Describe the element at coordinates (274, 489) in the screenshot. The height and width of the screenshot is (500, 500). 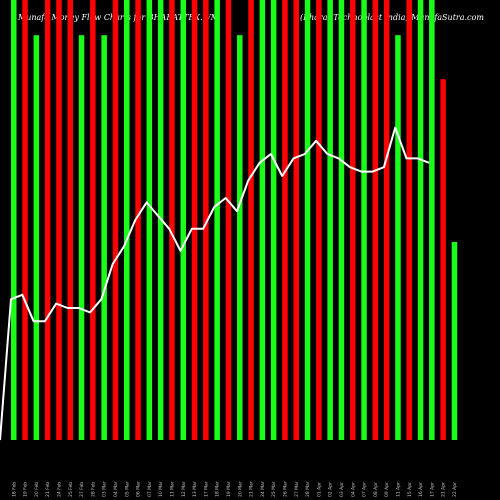
I see `x-tick-label: 25 Mar` at that location.